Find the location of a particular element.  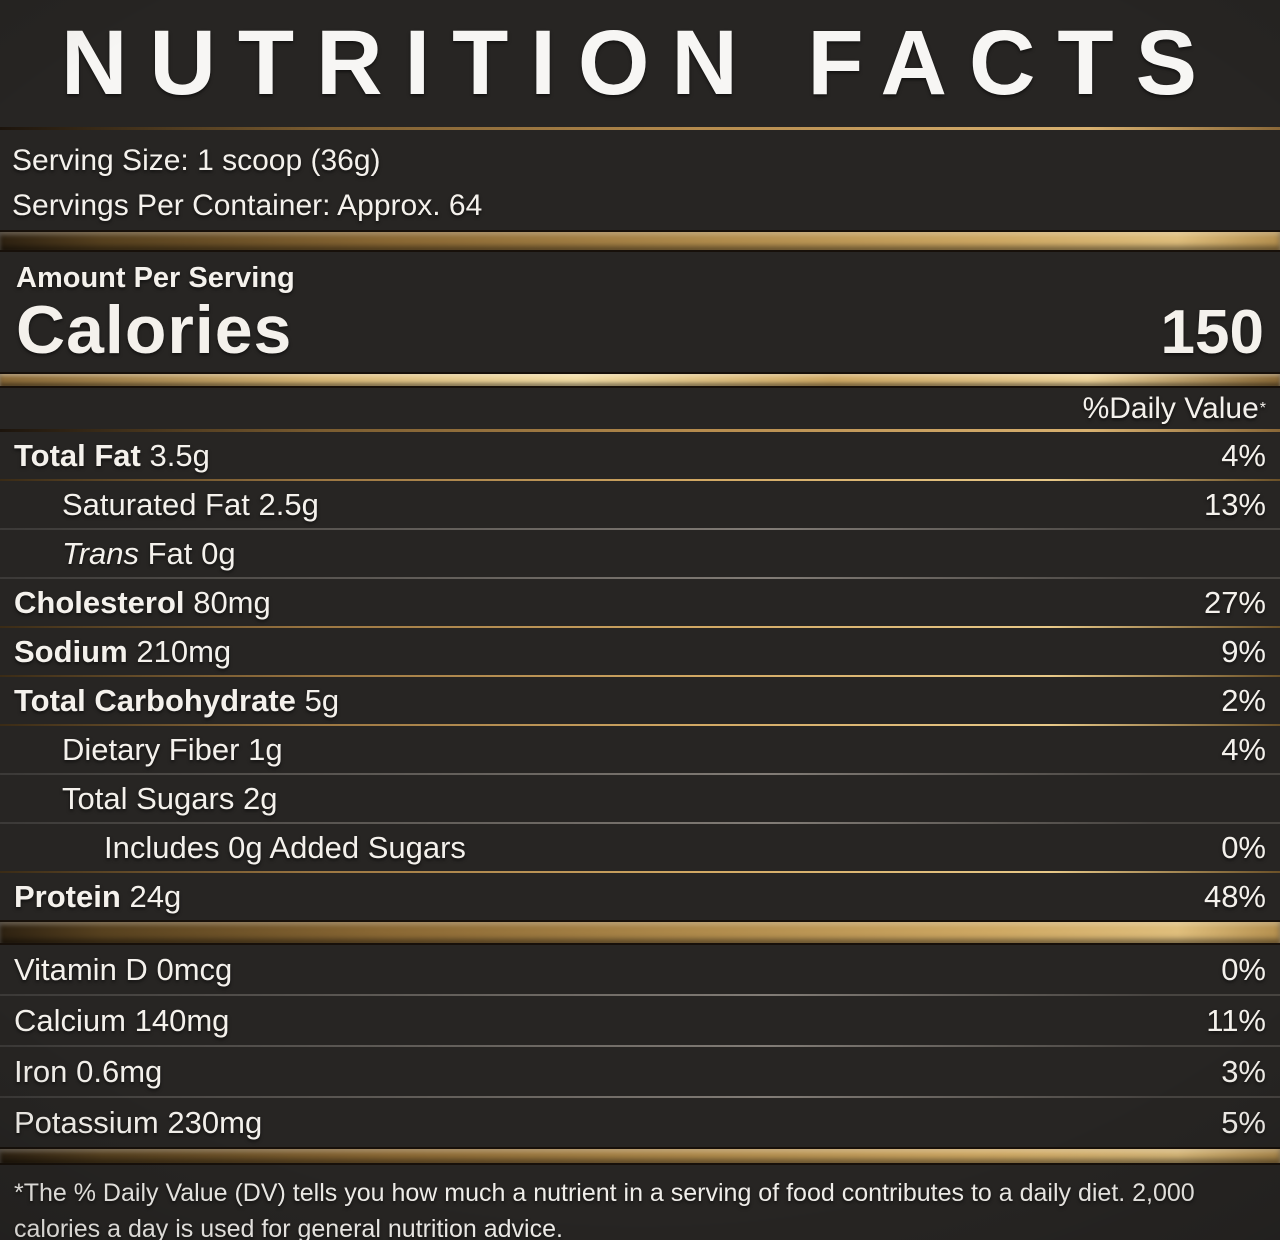

nutrient-name: Fat is located at coordinates (170, 553).